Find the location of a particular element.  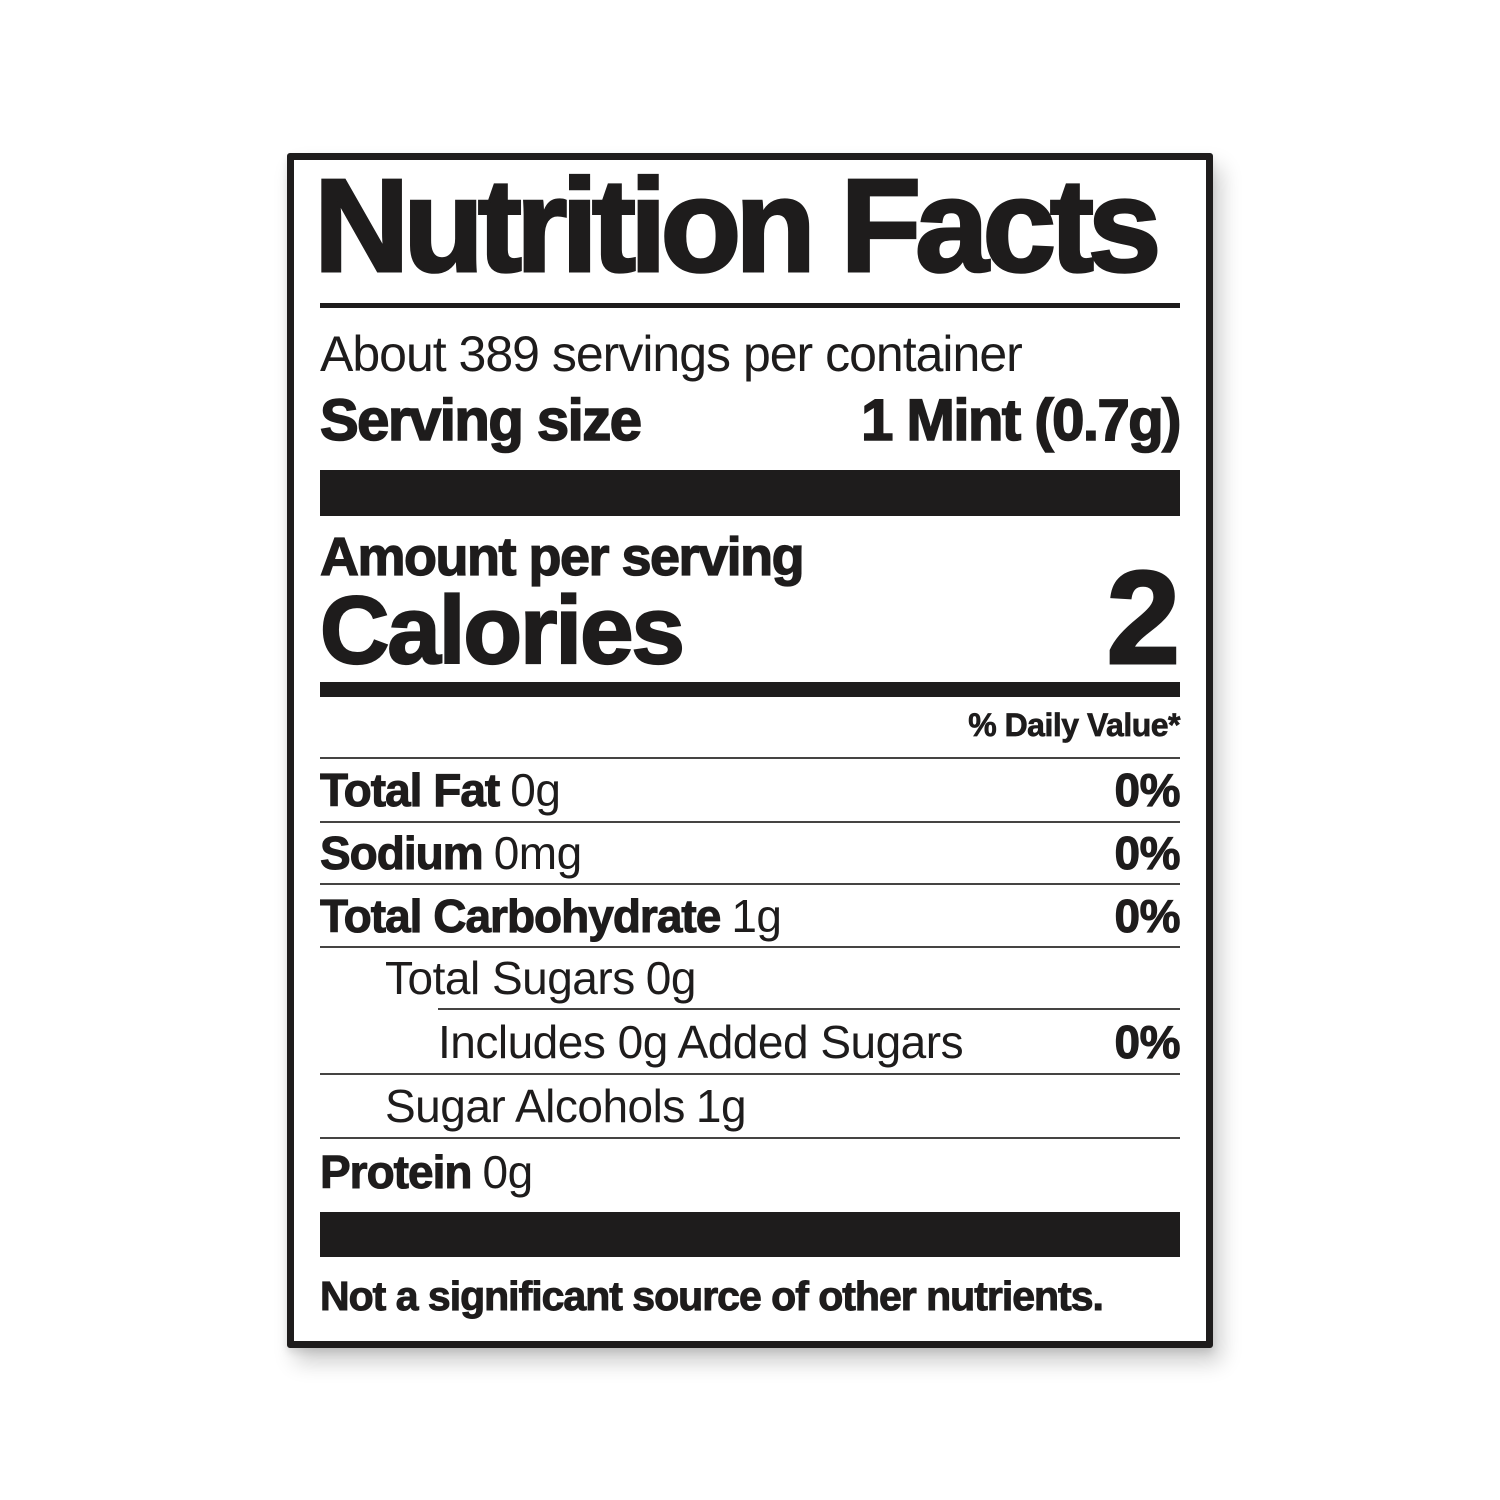

serving-size-value: 1 Mint (0.7g) is located at coordinates (1021, 420).